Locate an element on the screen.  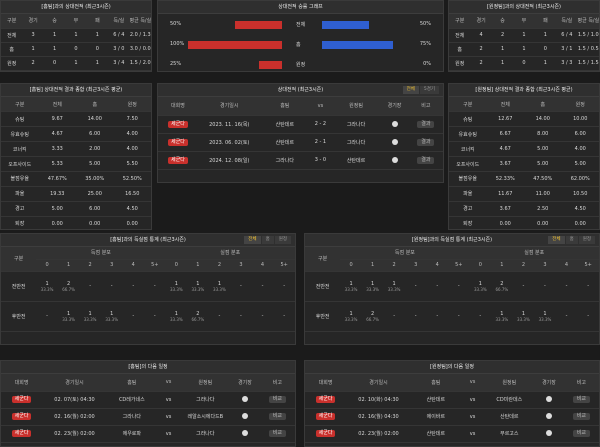
cell: 1.5 / 2.0 is located at coordinates (140, 63).